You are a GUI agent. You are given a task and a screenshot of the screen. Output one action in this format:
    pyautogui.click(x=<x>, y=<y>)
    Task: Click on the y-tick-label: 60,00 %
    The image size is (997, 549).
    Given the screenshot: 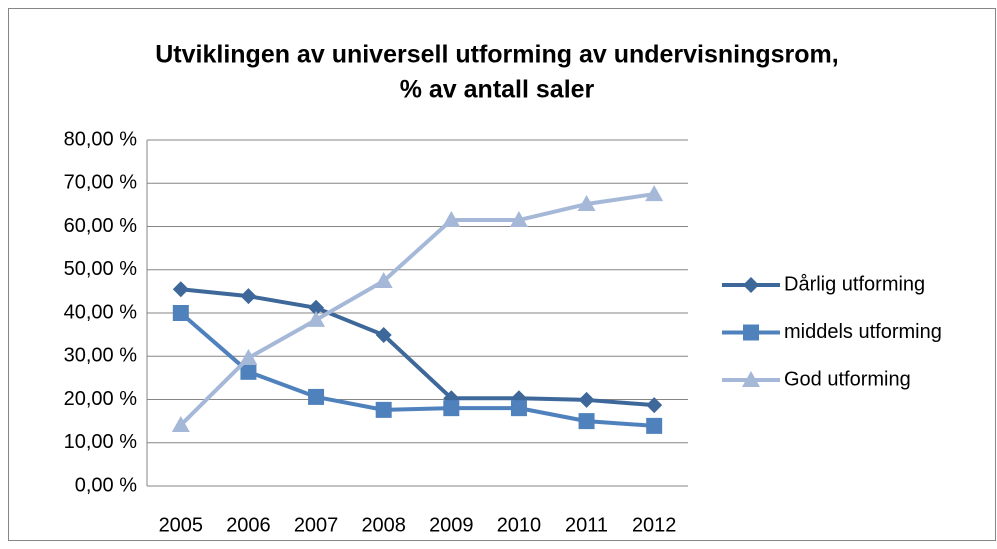 What is the action you would take?
    pyautogui.click(x=101, y=226)
    